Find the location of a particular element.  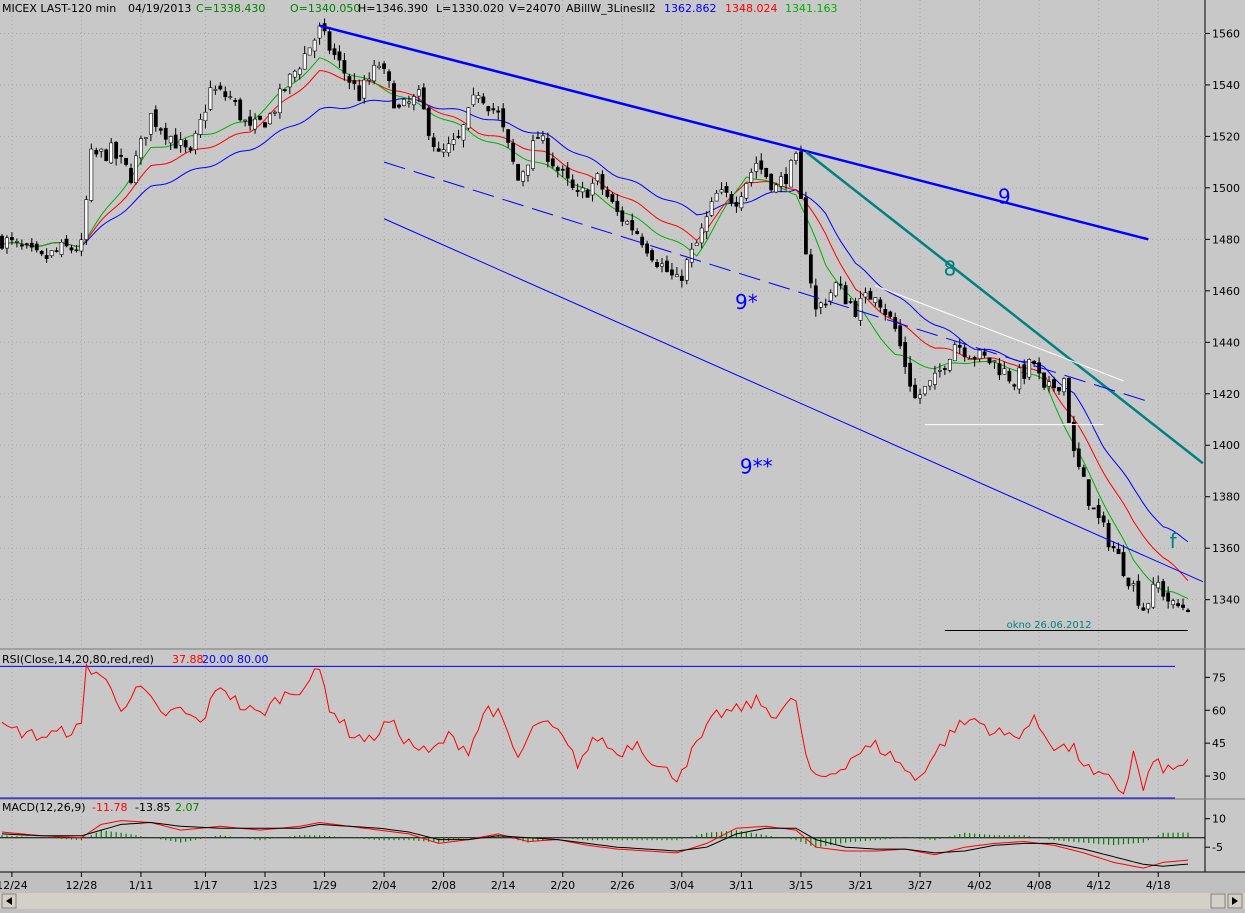

time-tick-label: 12/24 is located at coordinates (14, 885).